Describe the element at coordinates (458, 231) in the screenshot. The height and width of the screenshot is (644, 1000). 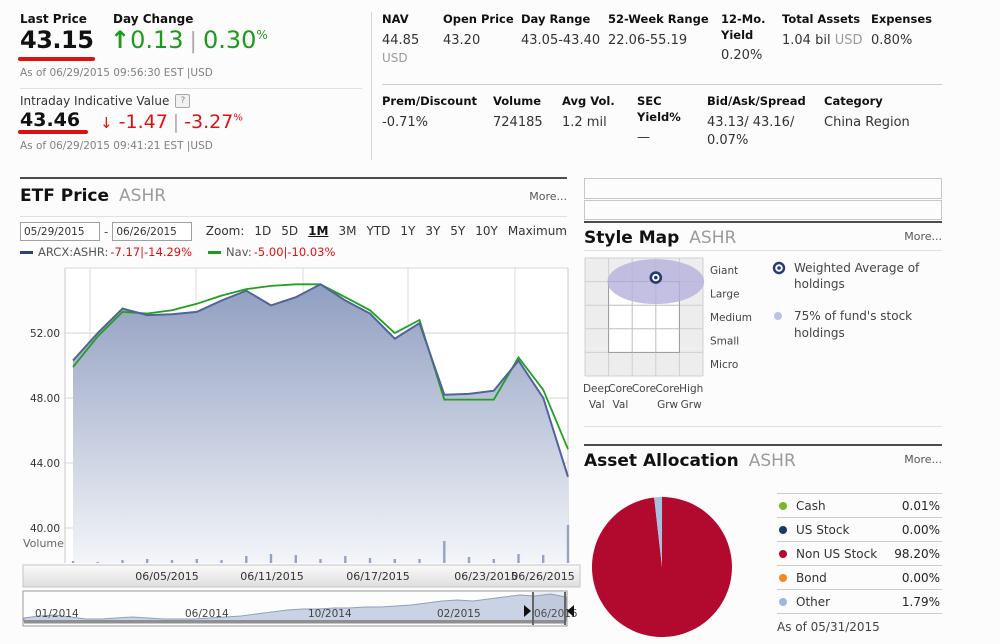
I see `zoom-option-5y: 5Y` at that location.